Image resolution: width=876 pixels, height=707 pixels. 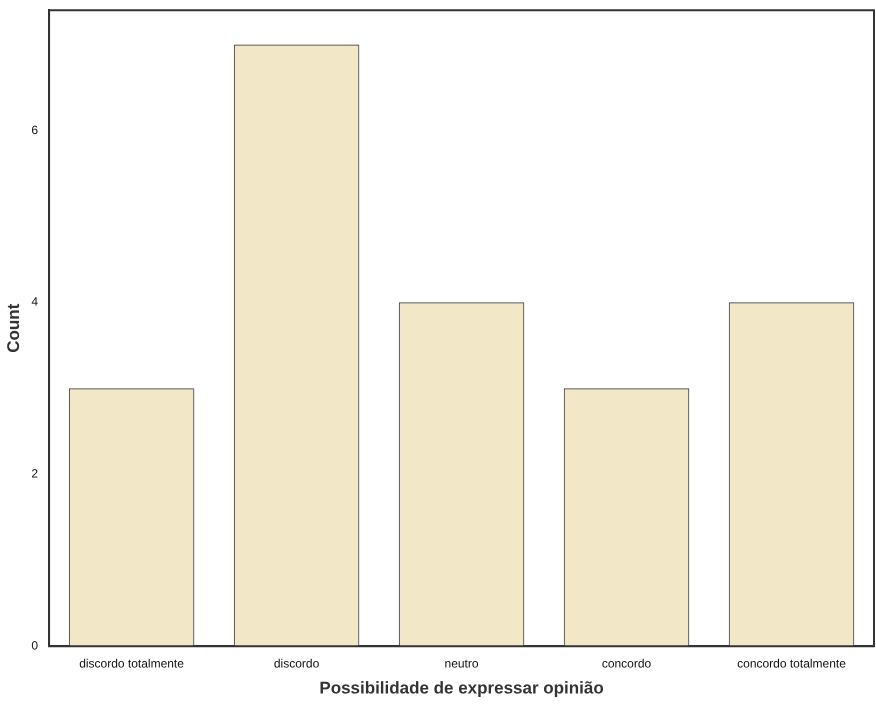 What do you see at coordinates (34, 645) in the screenshot?
I see `y-tick-label: 0` at bounding box center [34, 645].